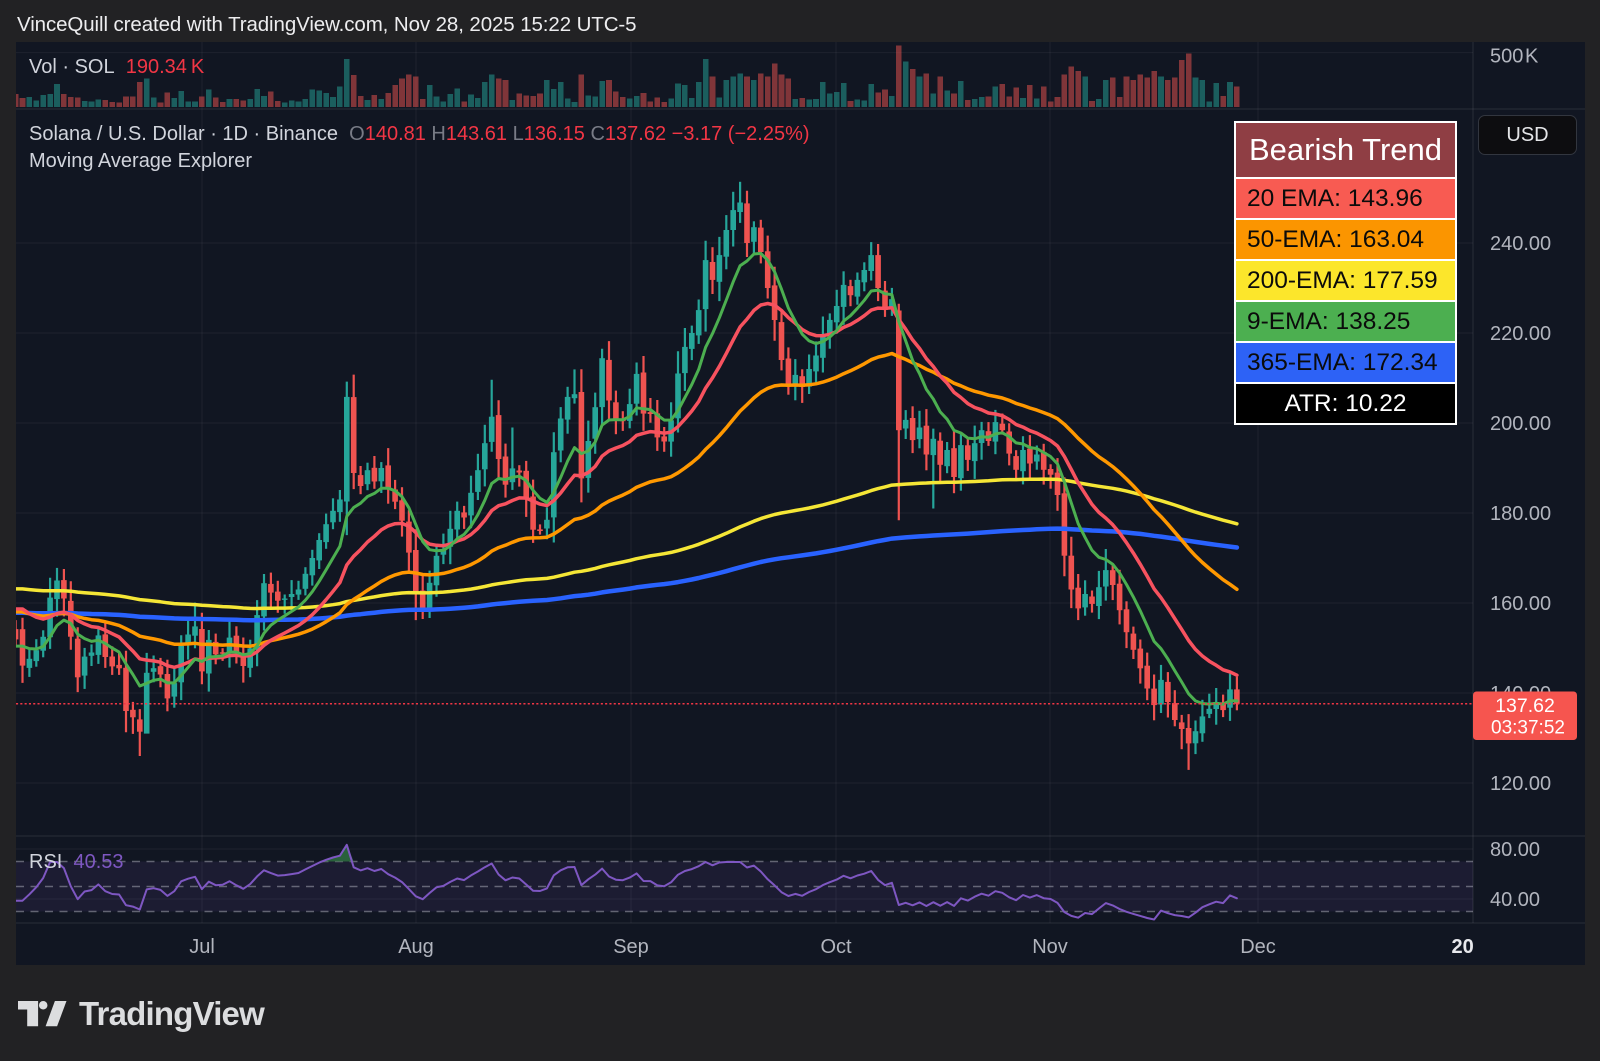  I want to click on svg-text: 240.00, so click(1520, 244).